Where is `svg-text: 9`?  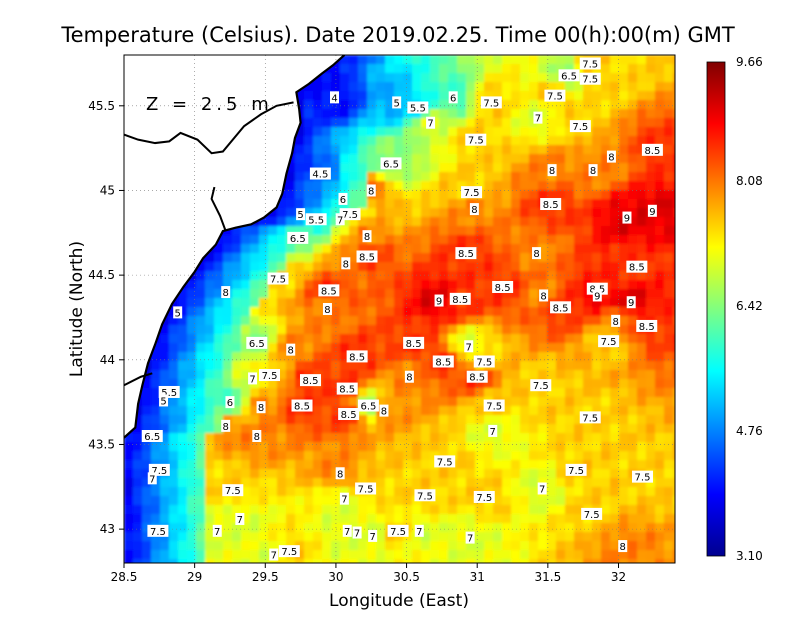
svg-text: 9 is located at coordinates (627, 219).